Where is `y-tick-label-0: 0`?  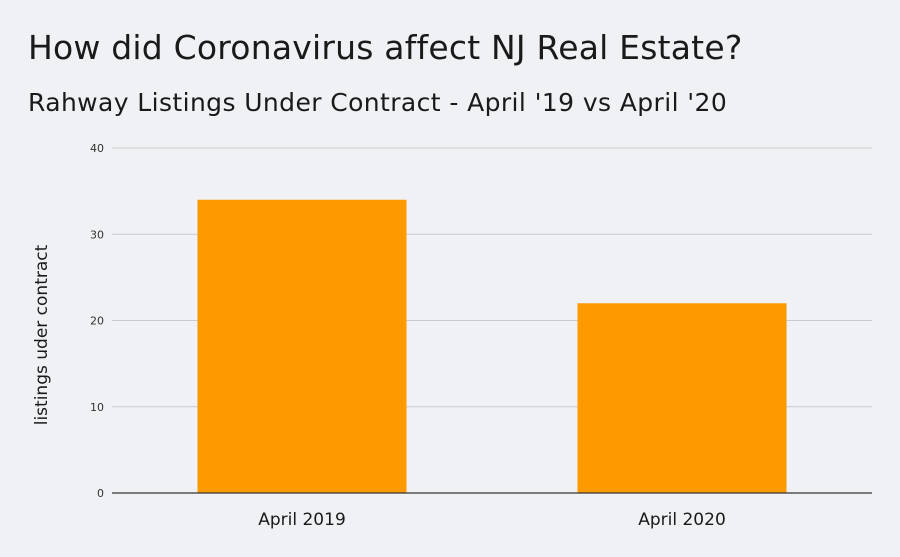 y-tick-label-0: 0 is located at coordinates (100, 493).